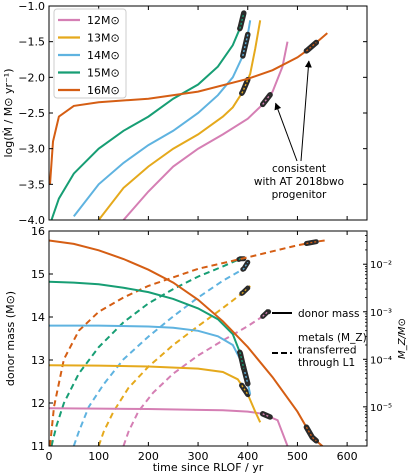  Describe the element at coordinates (208, 467) in the screenshot. I see `x-axis-label: time since RLOF / yr` at that location.